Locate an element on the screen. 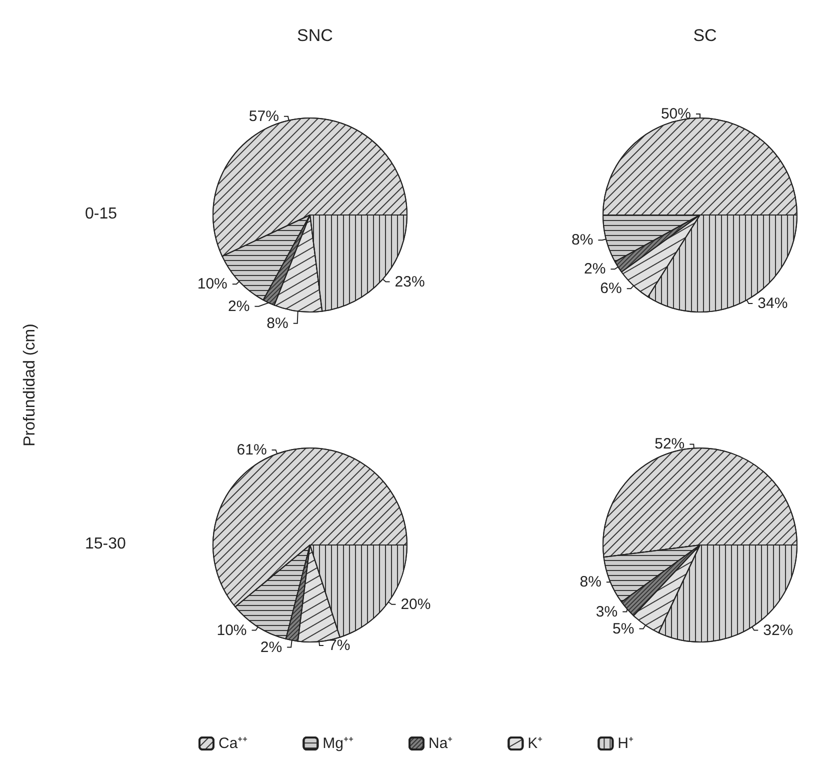 The width and height of the screenshot is (832, 764). data-label: 7% is located at coordinates (339, 645).